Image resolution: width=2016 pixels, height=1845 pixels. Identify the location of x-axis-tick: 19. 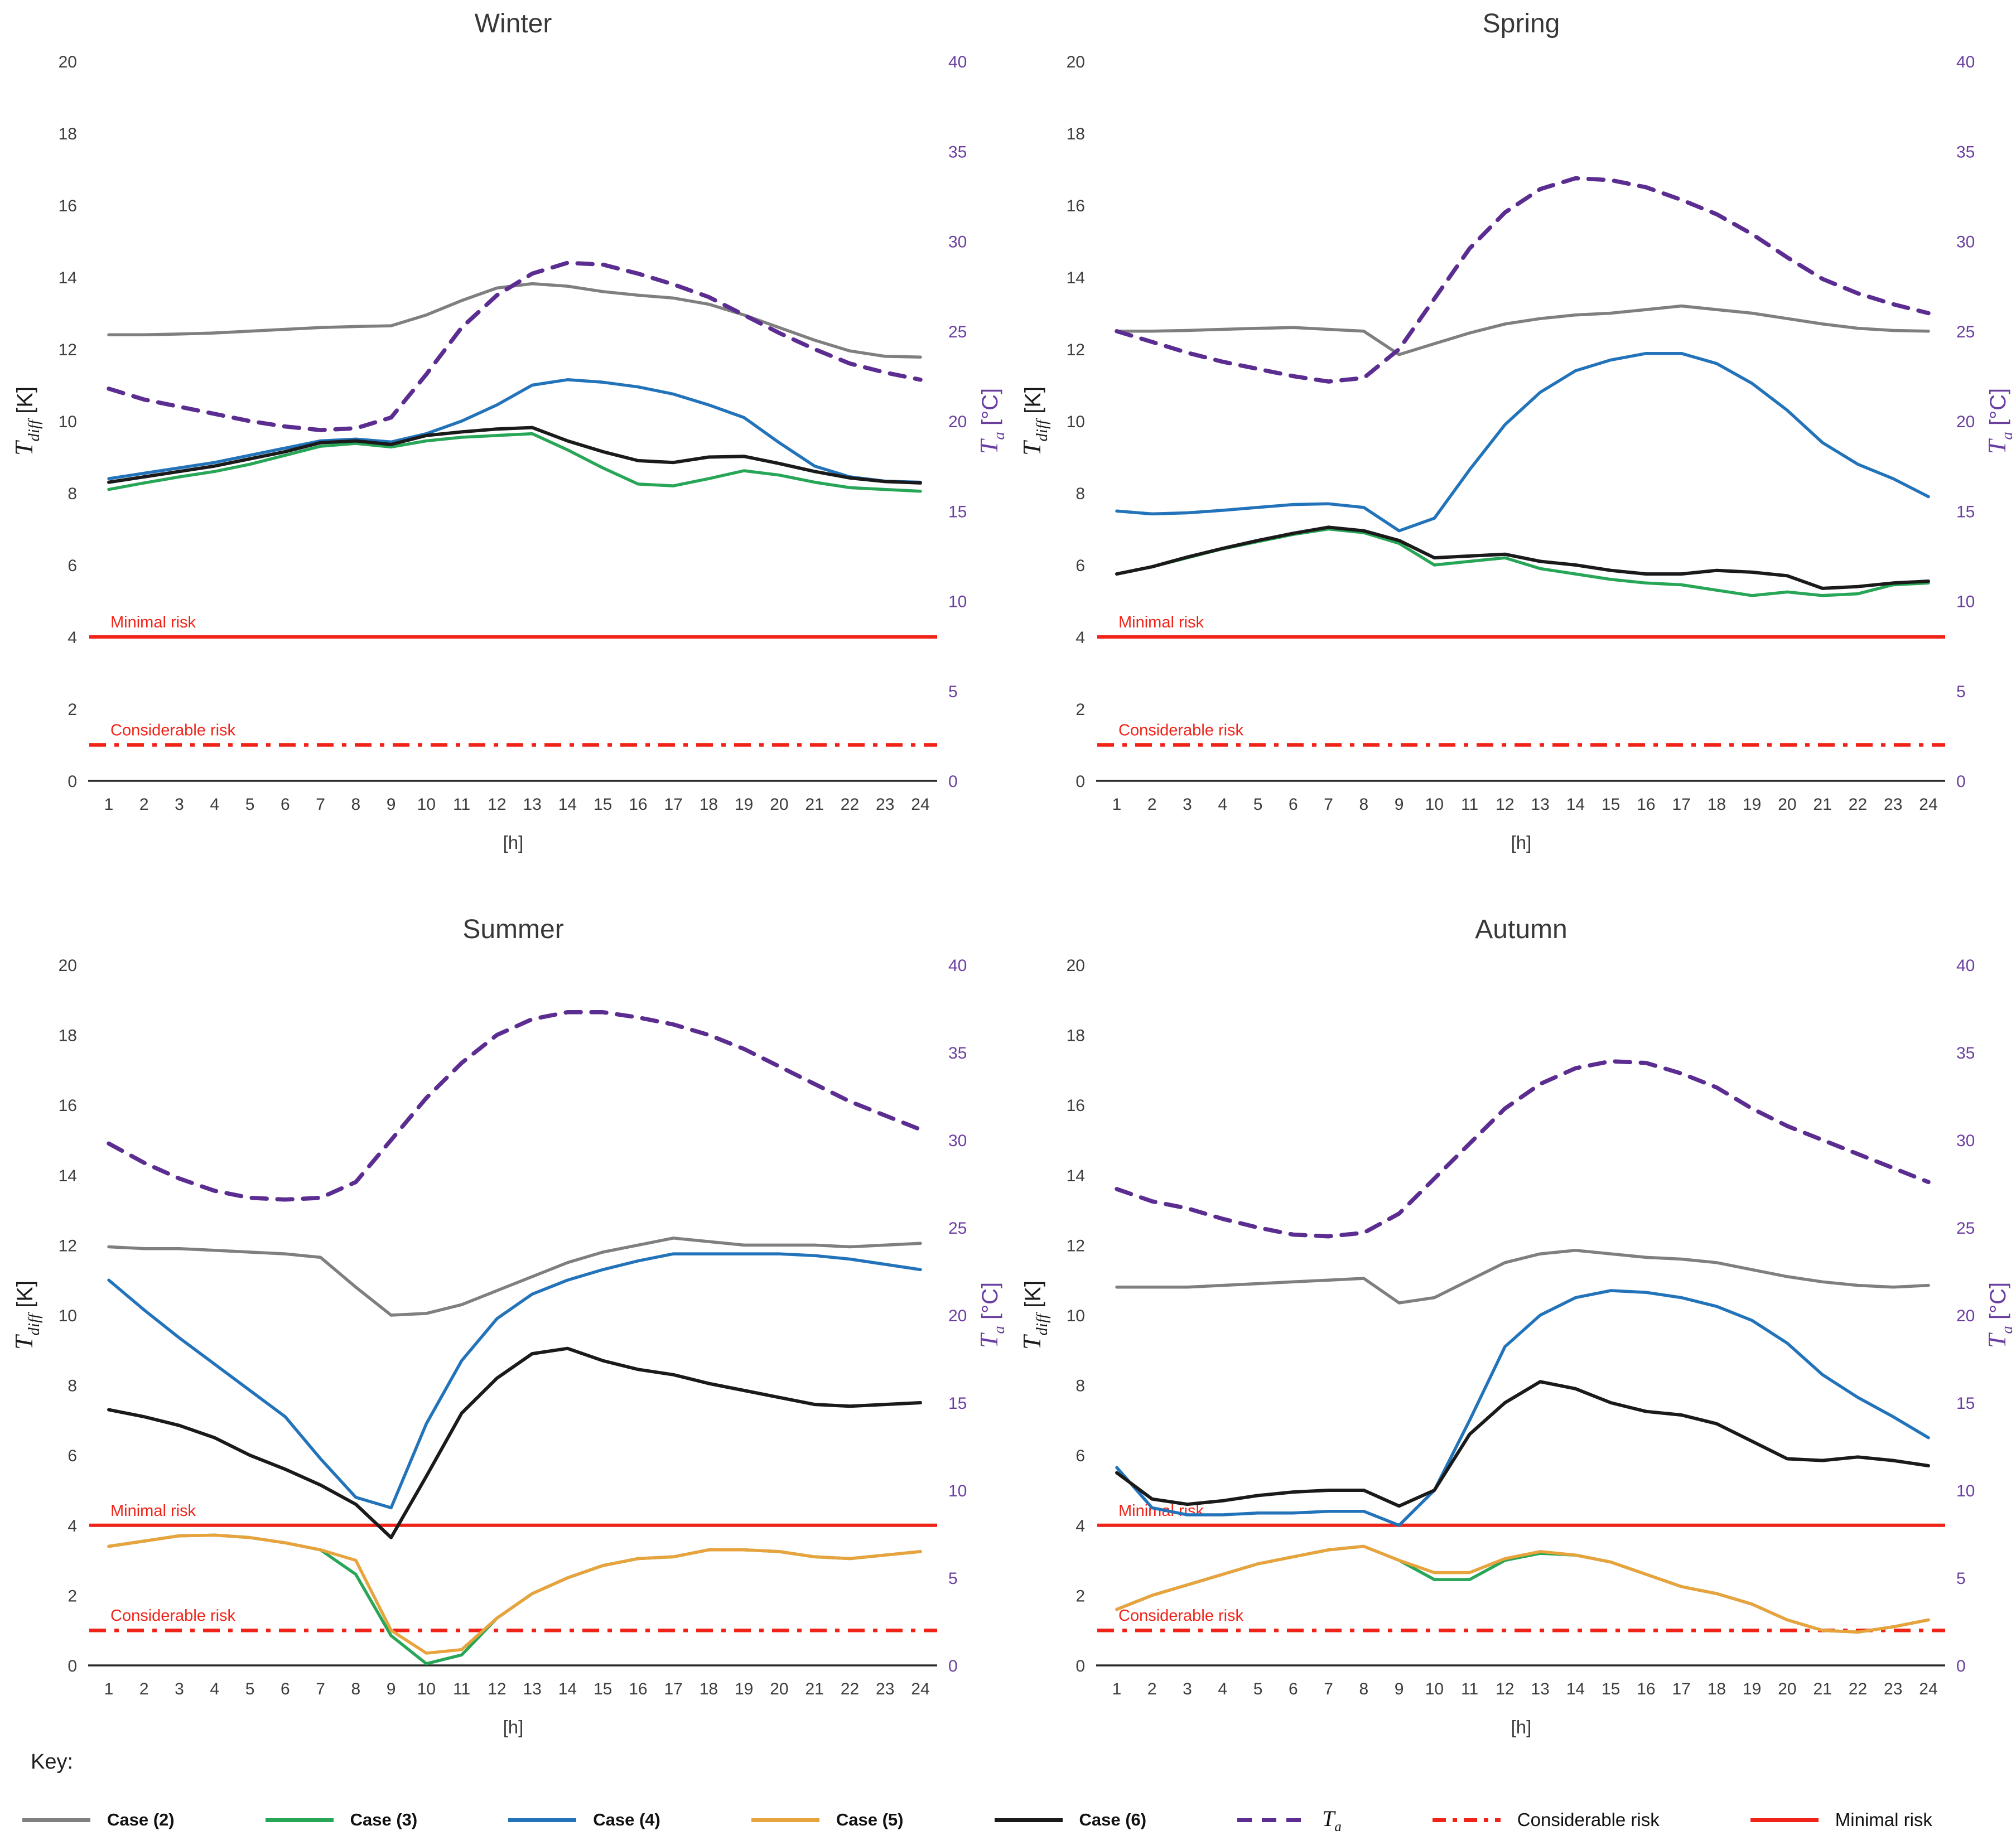
(744, 804).